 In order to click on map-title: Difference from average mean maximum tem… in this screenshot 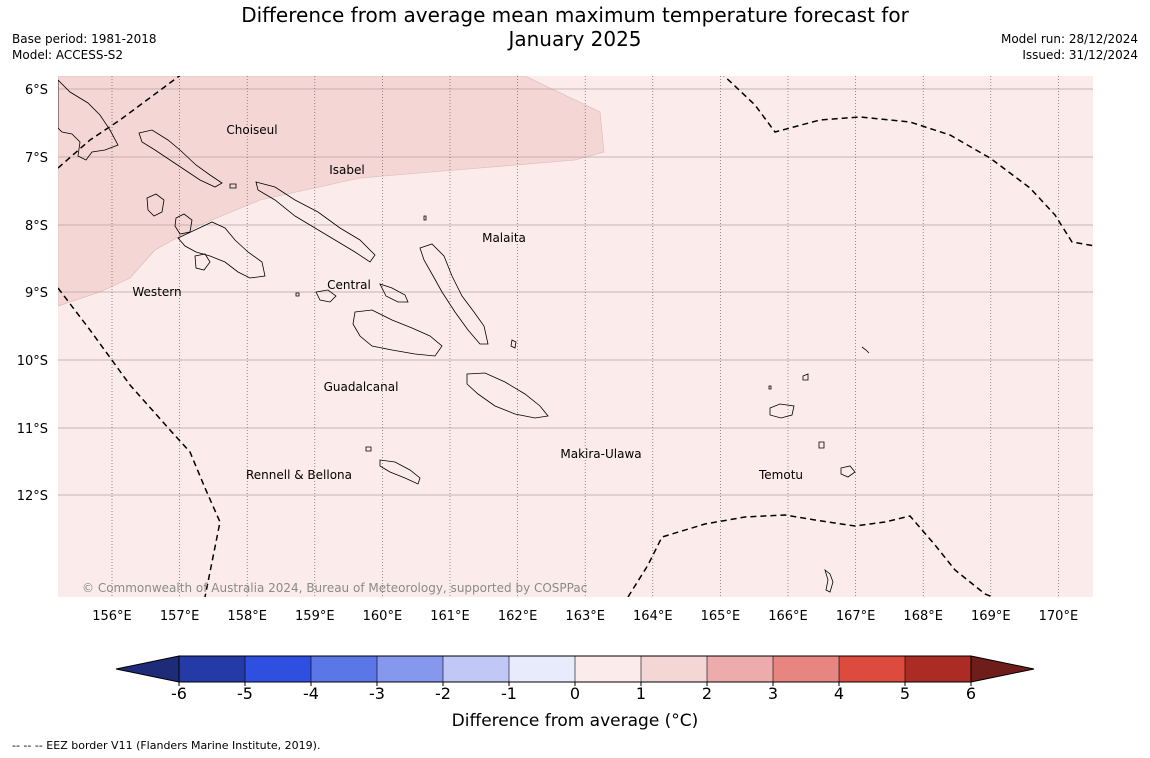, I will do `click(575, 27)`.